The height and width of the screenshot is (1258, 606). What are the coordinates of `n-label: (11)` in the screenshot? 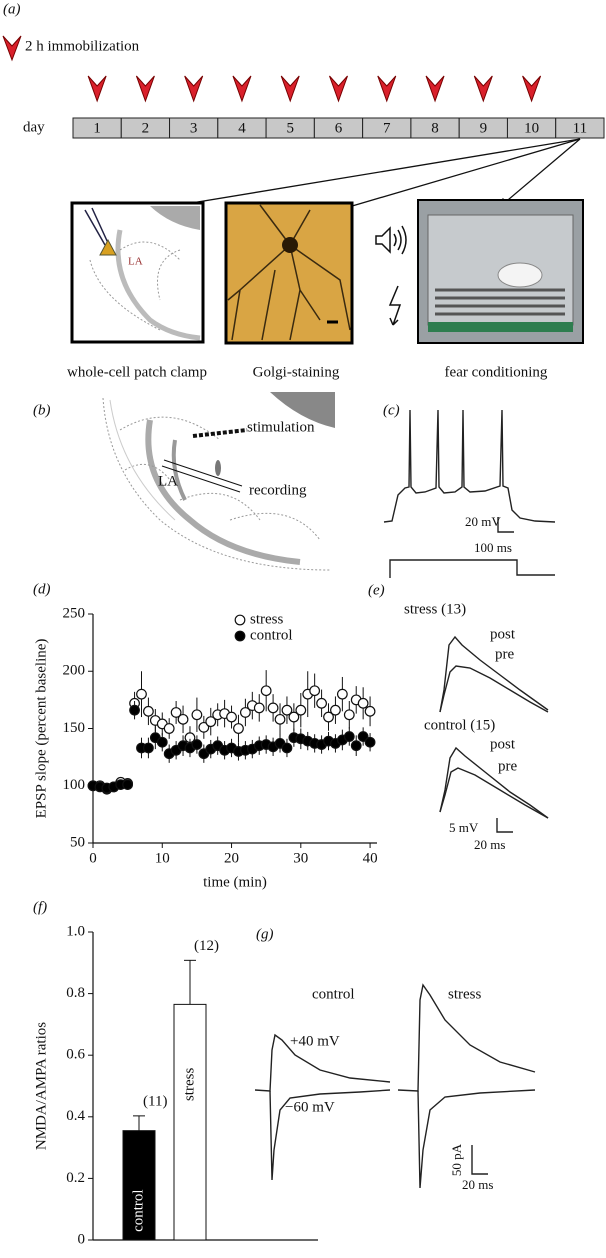 It's located at (155, 1101).